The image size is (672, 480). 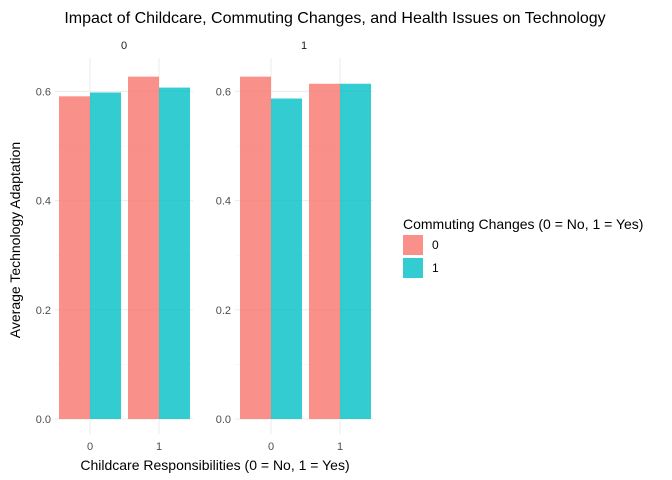 I want to click on legend-label-1: 1, so click(x=435, y=268).